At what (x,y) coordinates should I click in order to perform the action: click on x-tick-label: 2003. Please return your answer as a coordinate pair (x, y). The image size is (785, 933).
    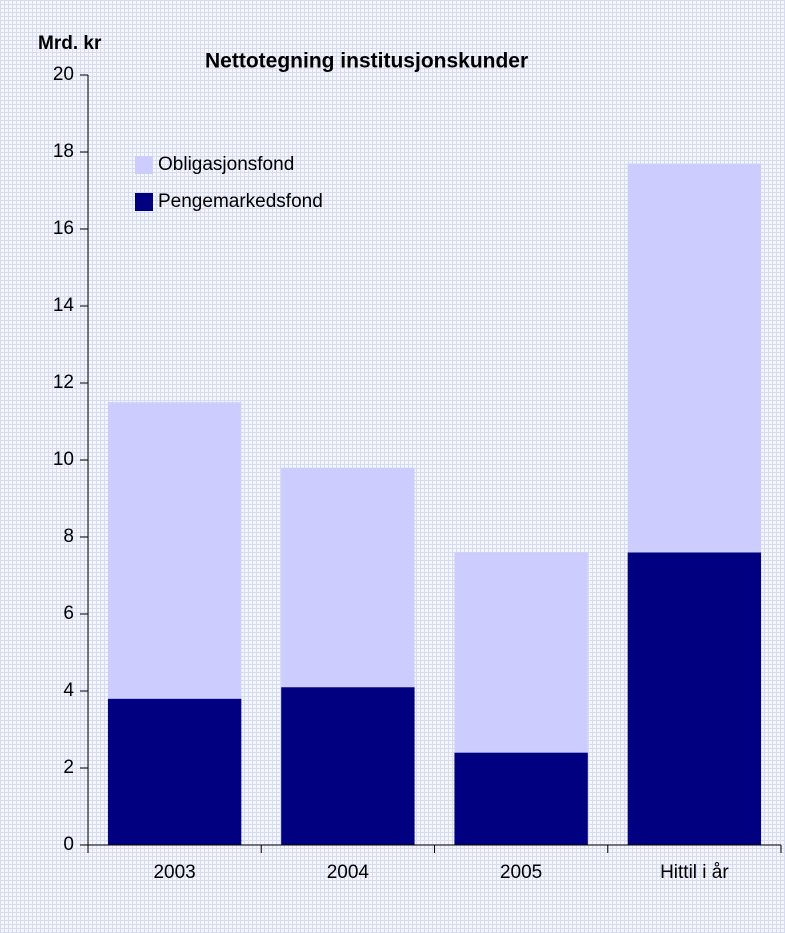
    Looking at the image, I should click on (174, 872).